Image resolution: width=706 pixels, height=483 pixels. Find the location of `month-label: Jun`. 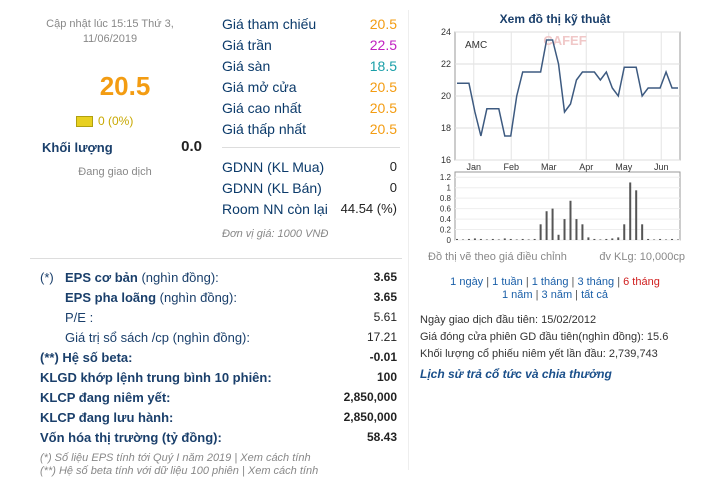

month-label: Jun is located at coordinates (661, 167).